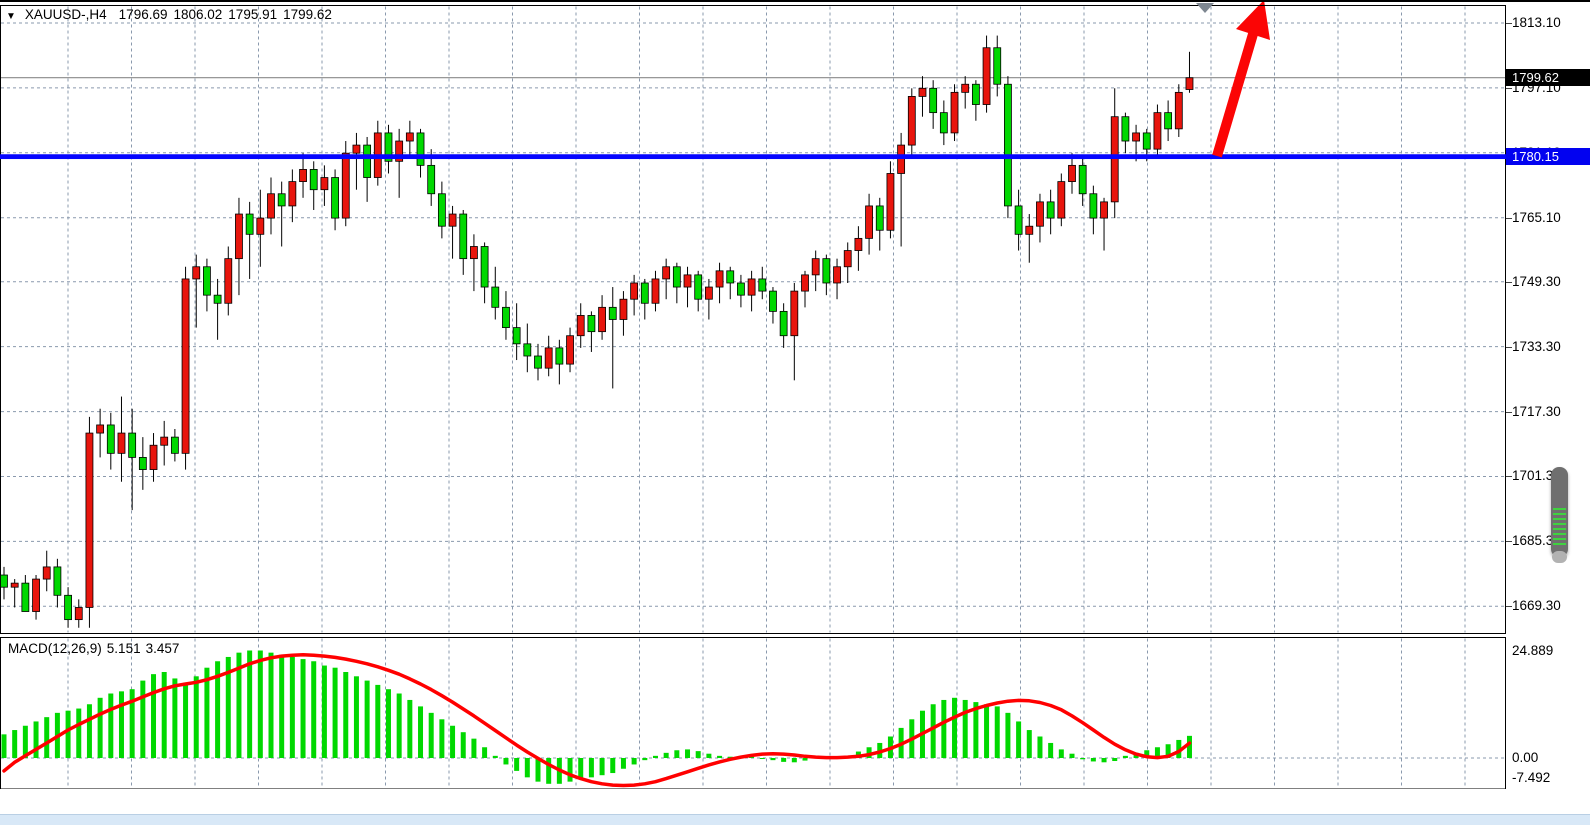  Describe the element at coordinates (1548, 77) in the screenshot. I see `current-price-tag: 1799.62` at that location.